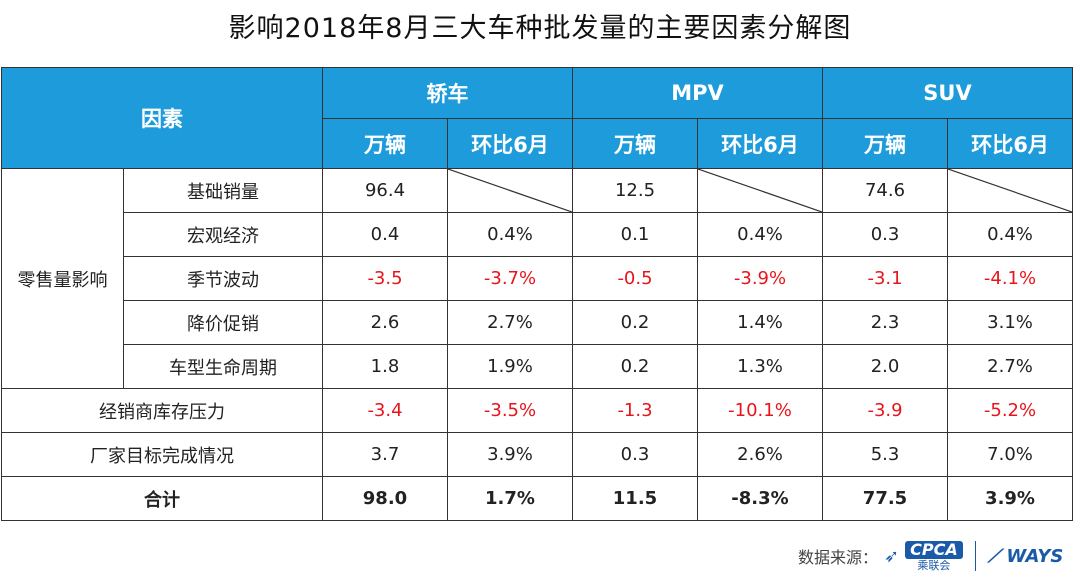 This screenshot has width=1080, height=579. What do you see at coordinates (760, 366) in the screenshot?
I see `cell-value: 1.3%` at bounding box center [760, 366].